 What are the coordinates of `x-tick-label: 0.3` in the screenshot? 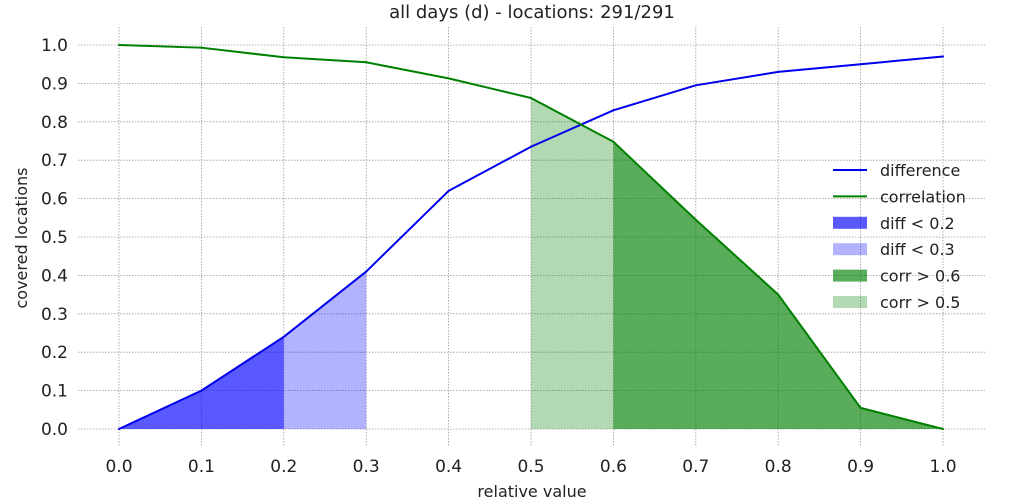 It's located at (366, 467).